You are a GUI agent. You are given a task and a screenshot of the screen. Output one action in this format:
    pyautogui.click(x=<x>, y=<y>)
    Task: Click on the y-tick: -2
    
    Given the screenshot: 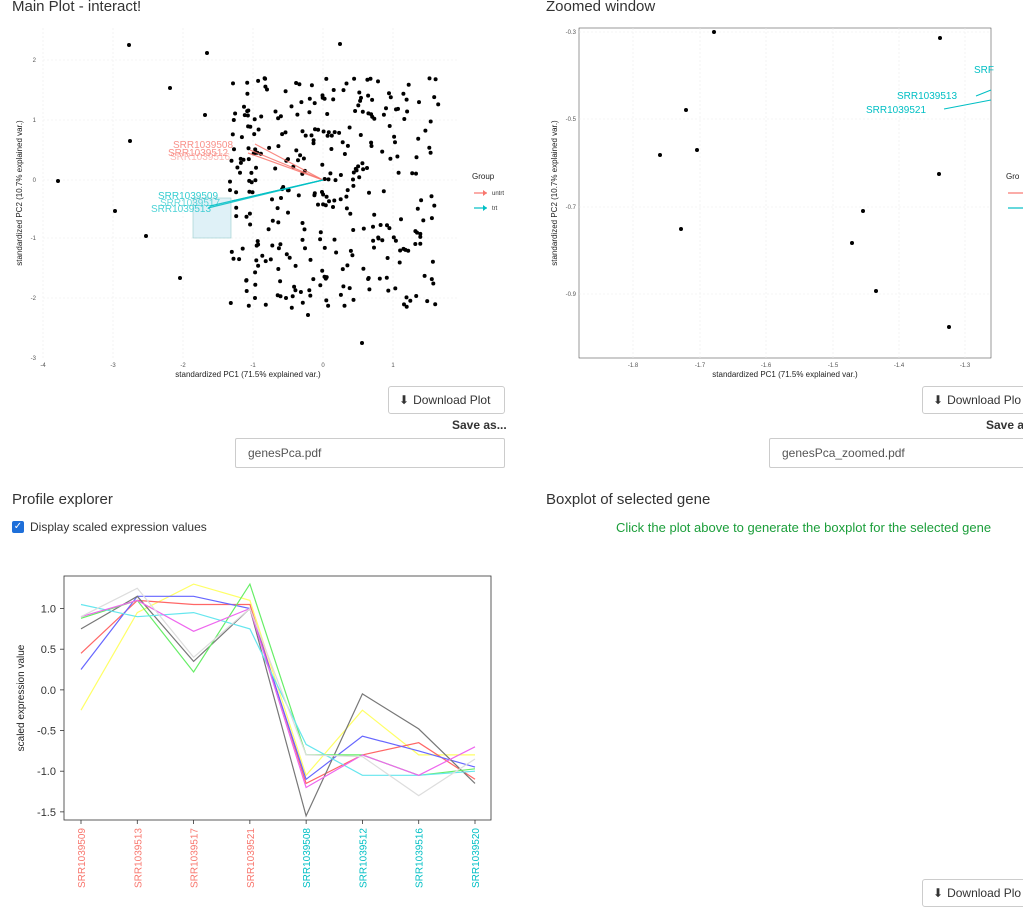 What is the action you would take?
    pyautogui.click(x=34, y=299)
    